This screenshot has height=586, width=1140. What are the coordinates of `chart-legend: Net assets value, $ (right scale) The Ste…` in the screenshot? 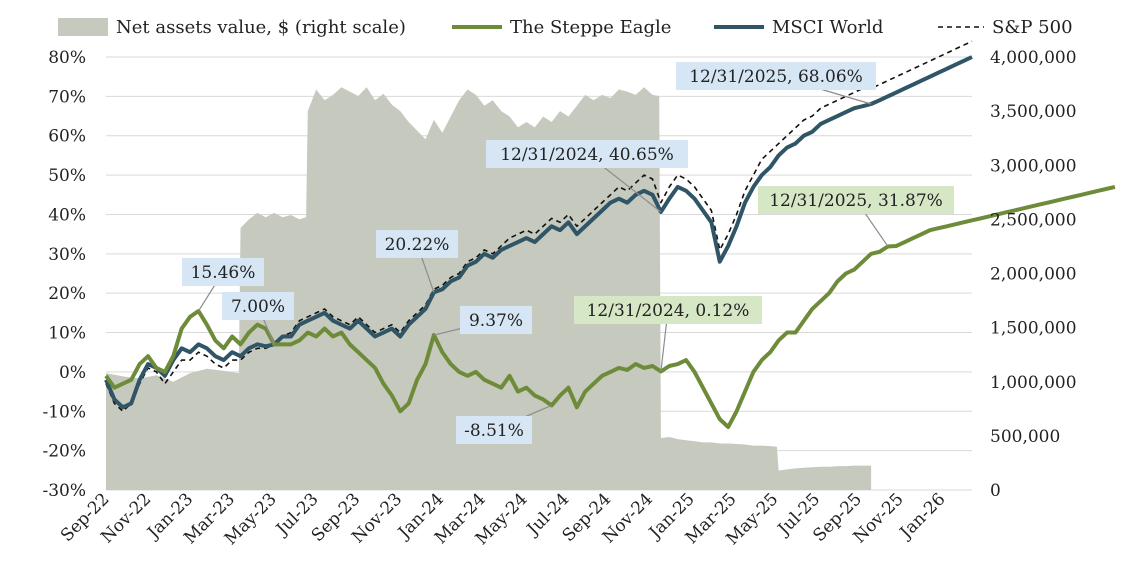 It's located at (565, 27).